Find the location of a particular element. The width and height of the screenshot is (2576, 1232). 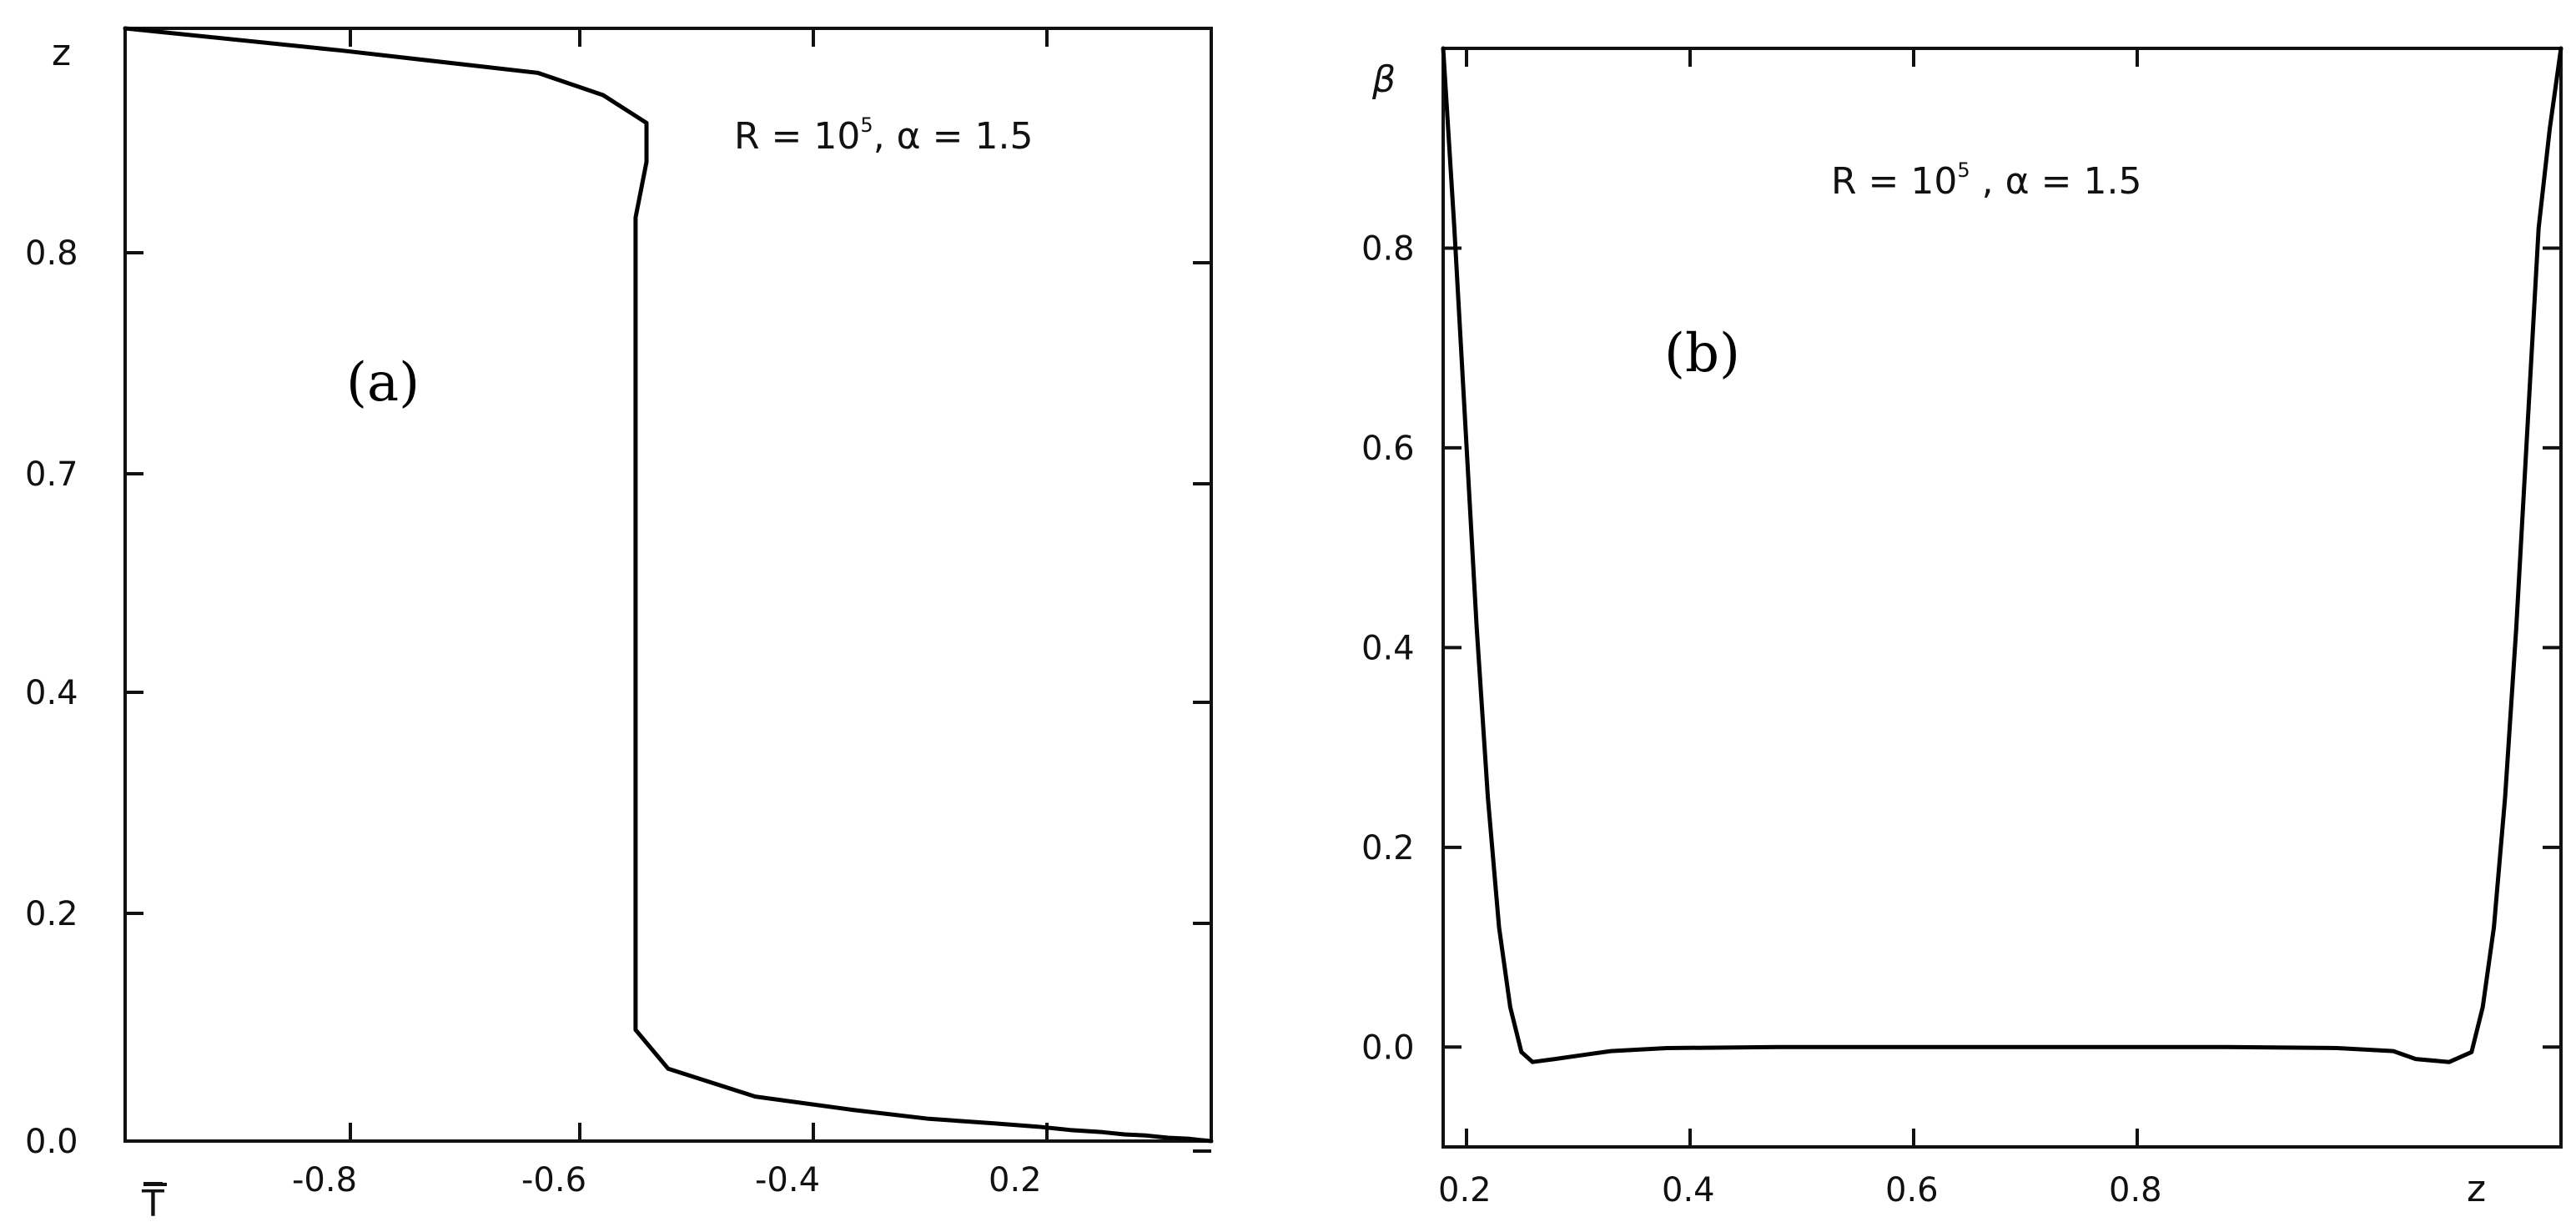

y-tick-label-b: 0.2 is located at coordinates (1388, 848).